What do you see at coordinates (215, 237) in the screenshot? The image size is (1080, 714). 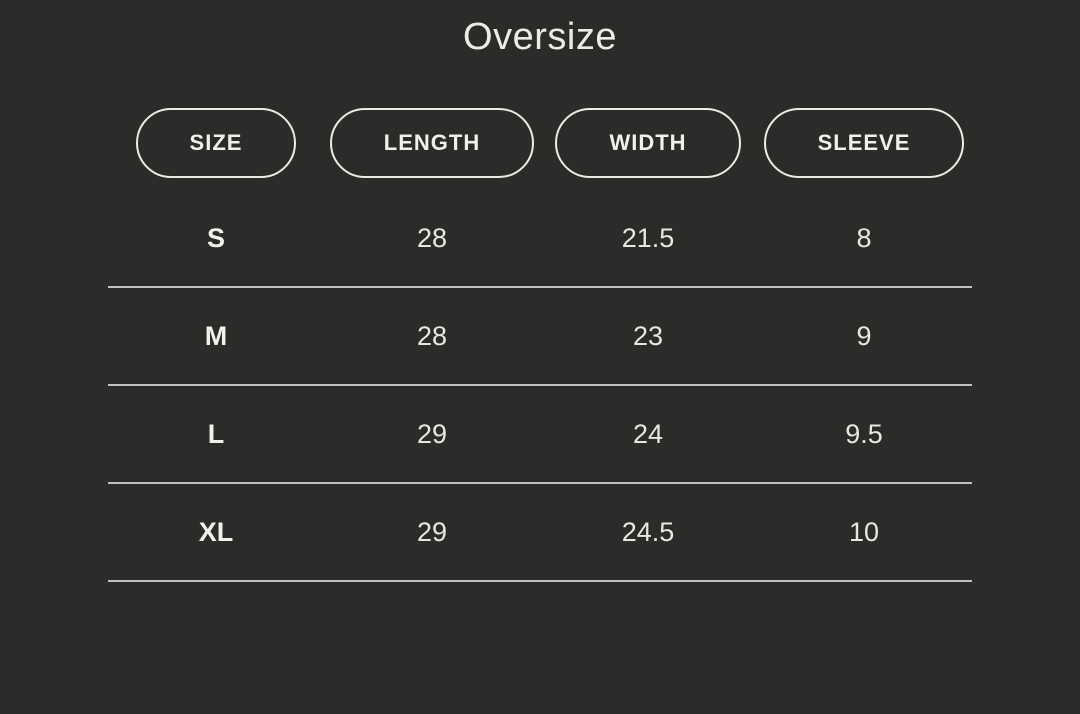 I see `cell-size: S` at bounding box center [215, 237].